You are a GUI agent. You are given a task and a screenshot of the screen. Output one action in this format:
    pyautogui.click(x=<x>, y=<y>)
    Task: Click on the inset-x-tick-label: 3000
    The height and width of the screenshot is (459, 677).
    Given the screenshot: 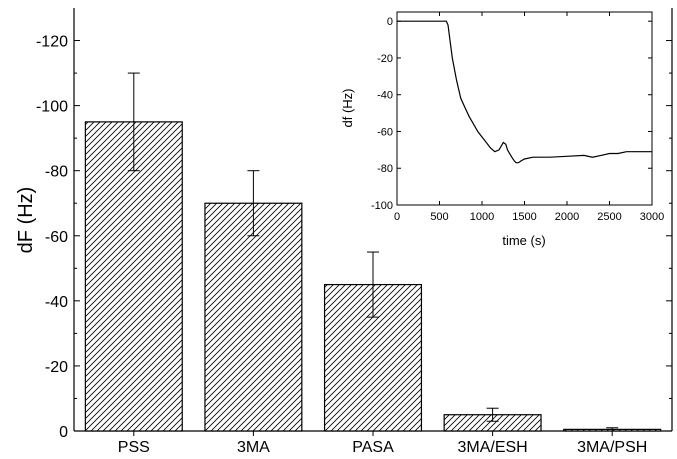 What is the action you would take?
    pyautogui.click(x=652, y=217)
    